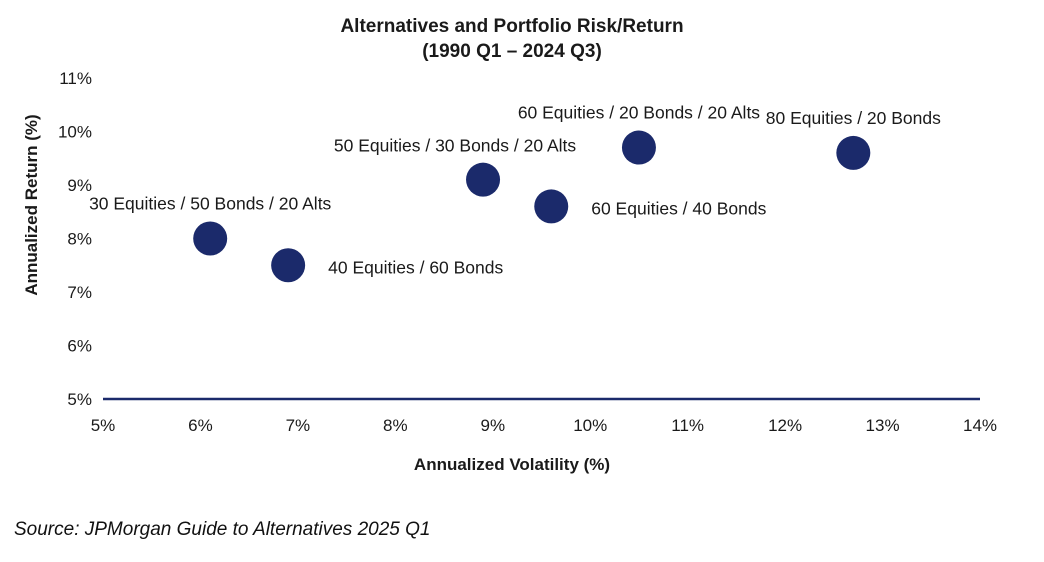  I want to click on x-tick-label: 13%, so click(883, 425).